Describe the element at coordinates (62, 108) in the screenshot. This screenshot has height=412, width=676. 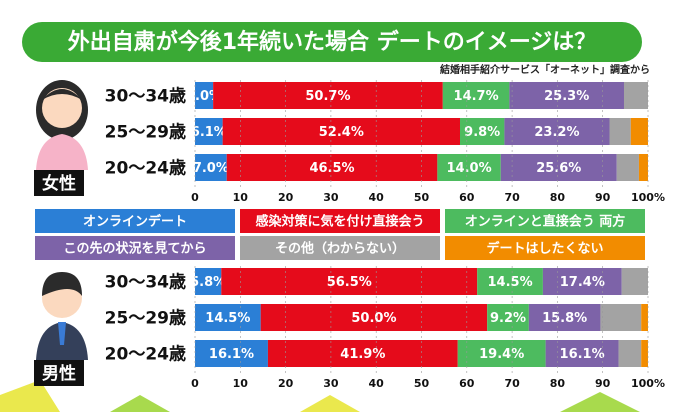
I see `face` at that location.